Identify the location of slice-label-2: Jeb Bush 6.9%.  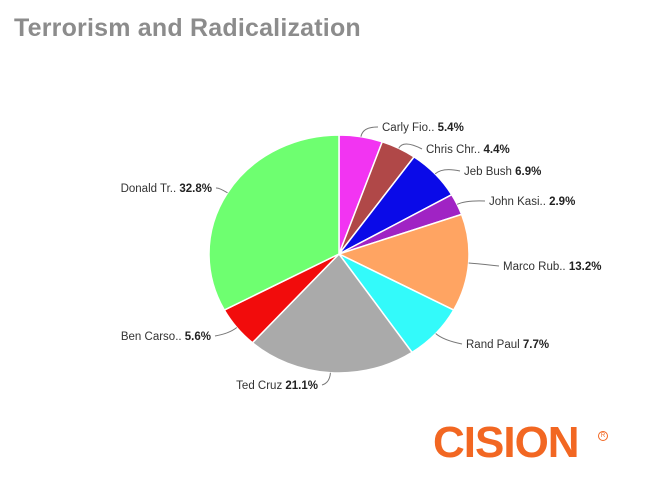
(502, 172).